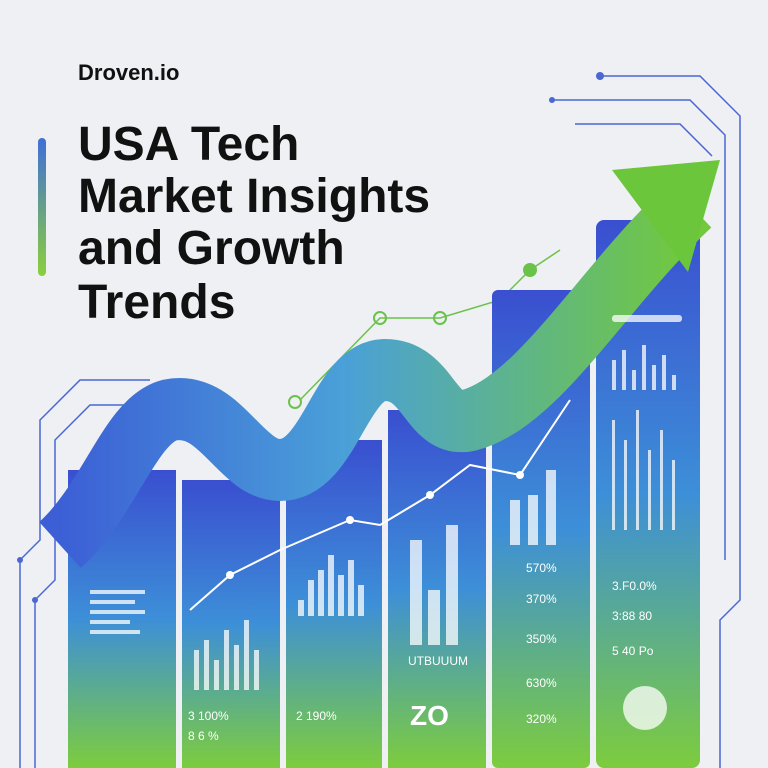  What do you see at coordinates (128, 72) in the screenshot?
I see `brand: Droven.io` at bounding box center [128, 72].